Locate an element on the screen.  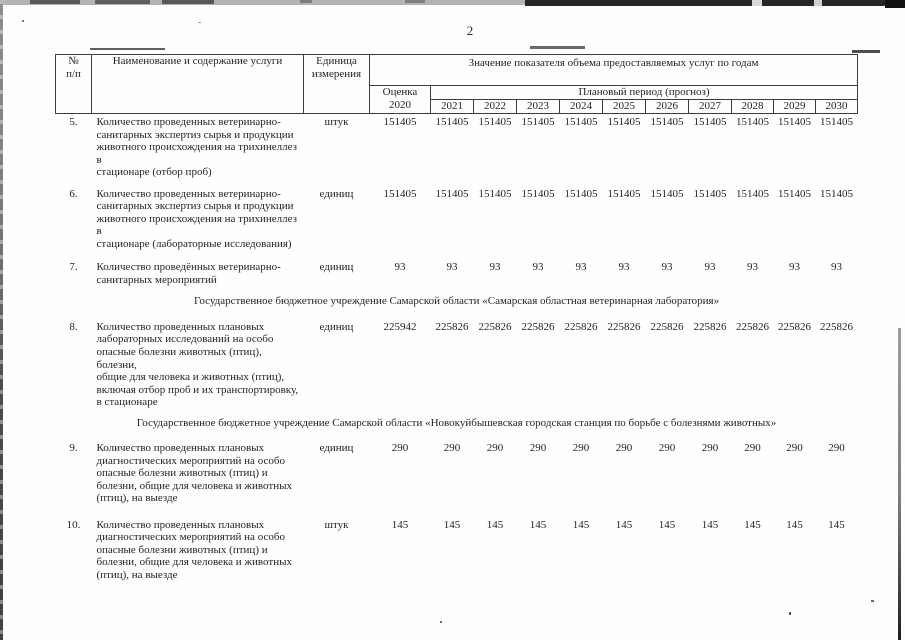
col-header-unit: Единица измерения is located at coordinates (336, 84).